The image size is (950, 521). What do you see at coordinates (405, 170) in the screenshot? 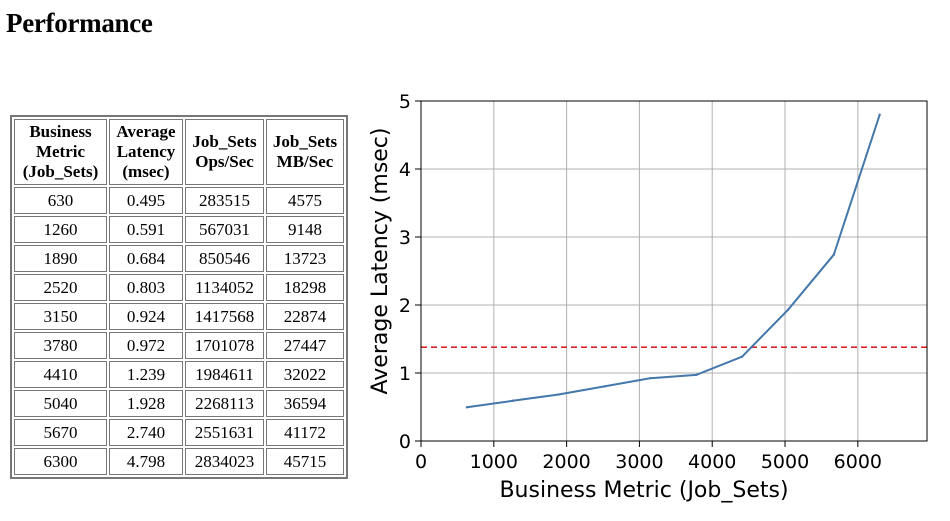
I see `y-tick-label: 4` at bounding box center [405, 170].